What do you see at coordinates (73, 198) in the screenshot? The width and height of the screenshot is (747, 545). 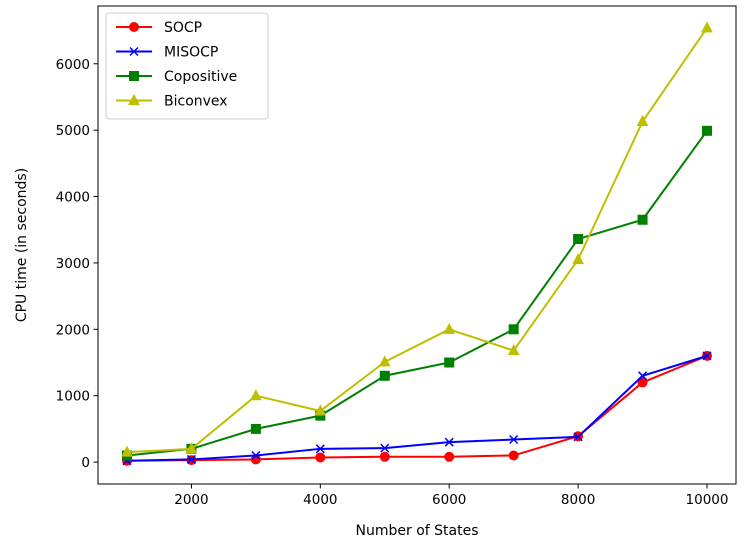 I see `y-tick-label: 4000` at bounding box center [73, 198].